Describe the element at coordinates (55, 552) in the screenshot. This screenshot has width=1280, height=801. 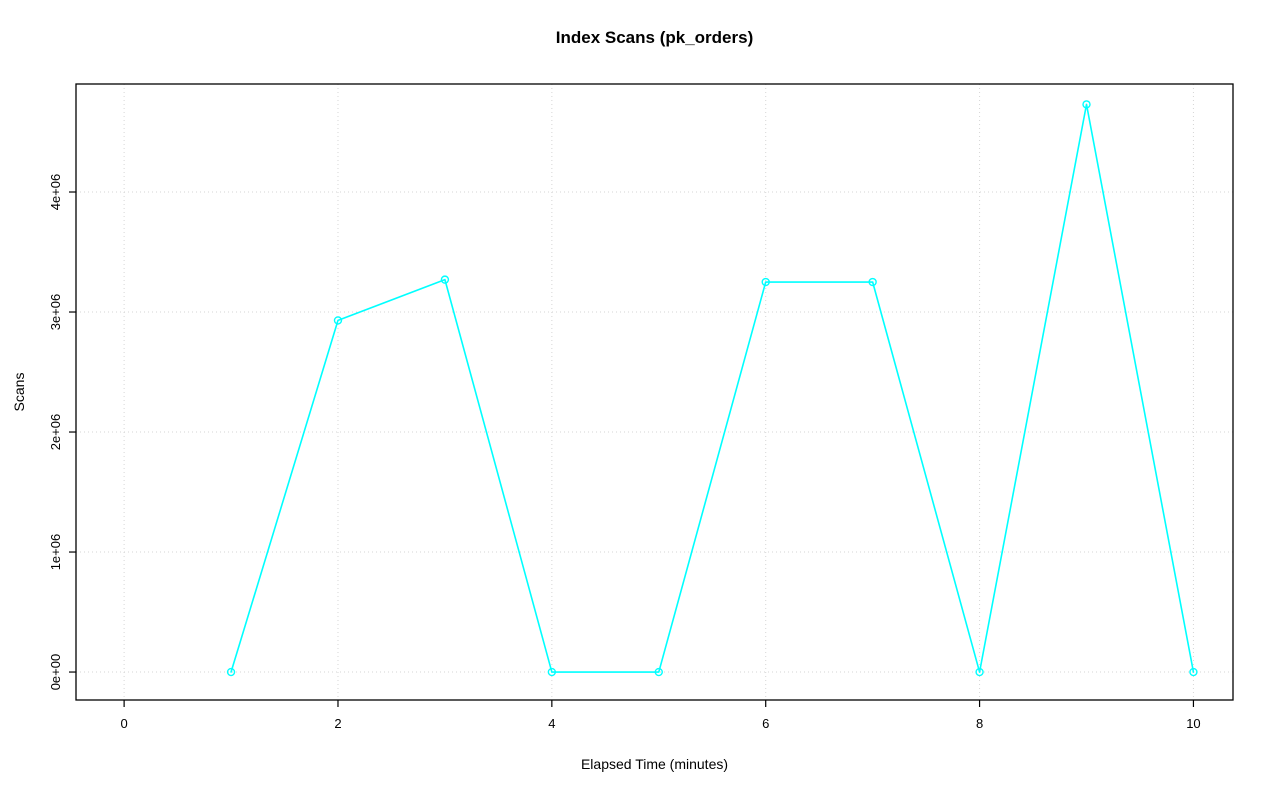
I see `y-tick-label: 1e+06` at that location.